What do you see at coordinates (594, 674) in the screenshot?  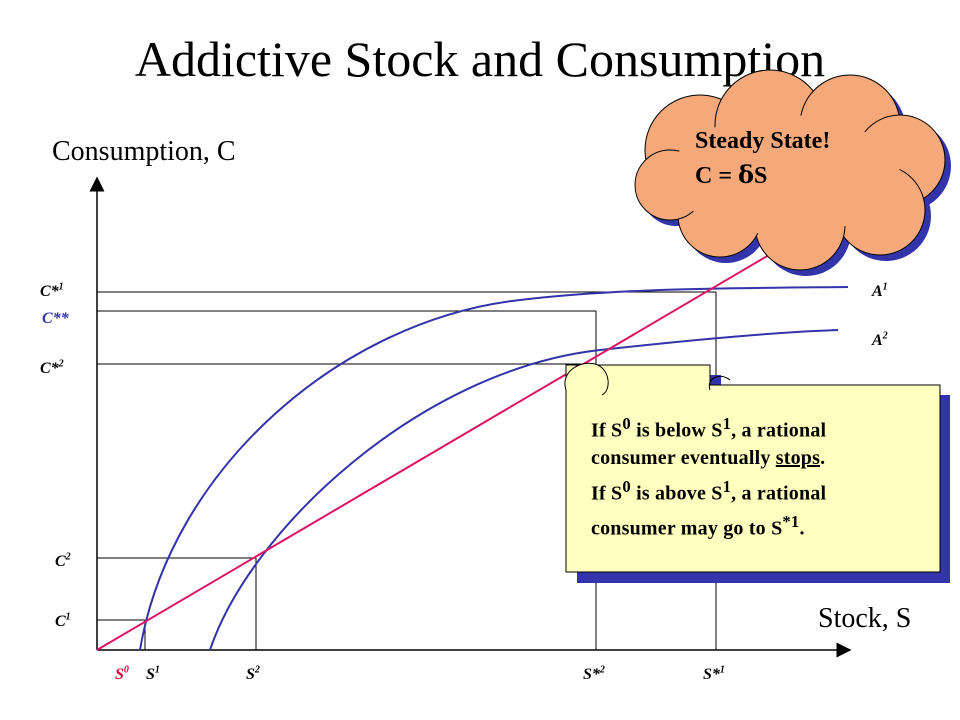 I see `tick-s-star-2: S*2` at bounding box center [594, 674].